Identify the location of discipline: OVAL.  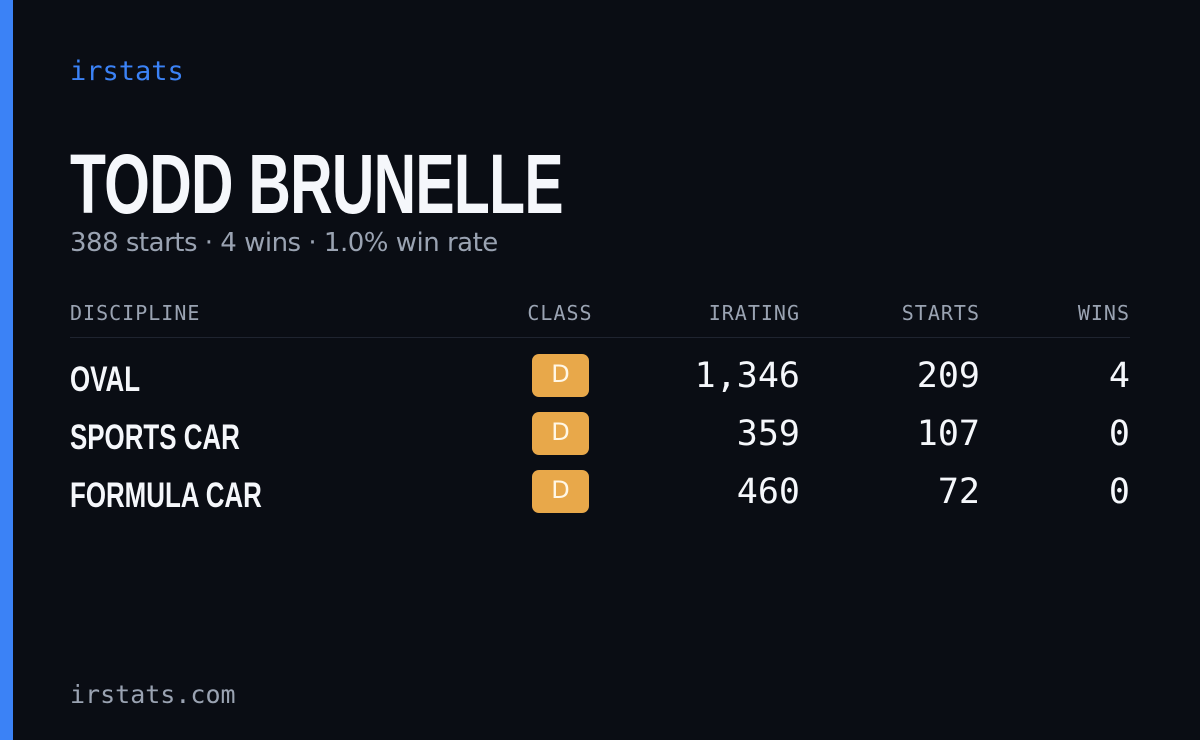
(105, 379).